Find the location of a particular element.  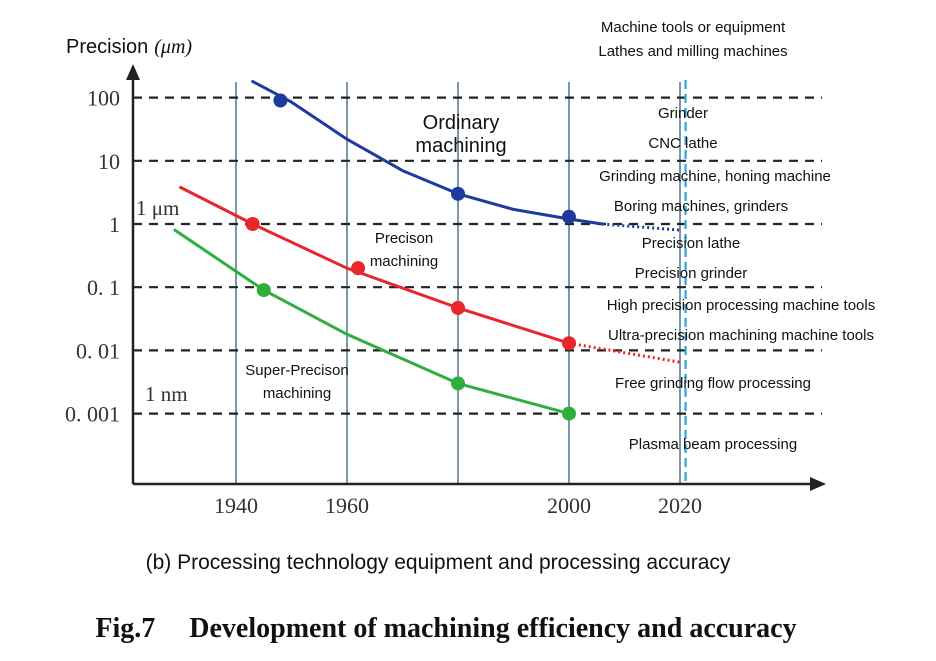

super-precision-label-2: machining is located at coordinates (297, 393).